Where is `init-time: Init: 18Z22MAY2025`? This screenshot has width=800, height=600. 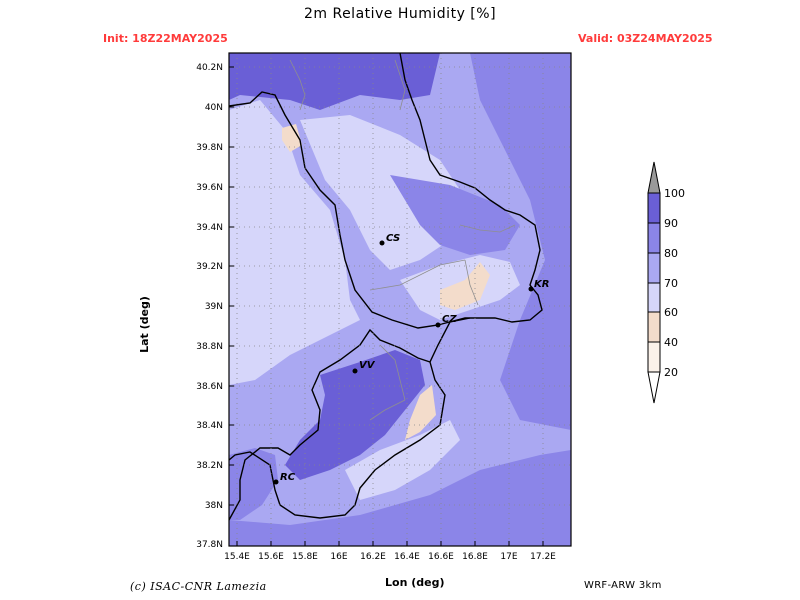 init-time: Init: 18Z22MAY2025 is located at coordinates (165, 38).